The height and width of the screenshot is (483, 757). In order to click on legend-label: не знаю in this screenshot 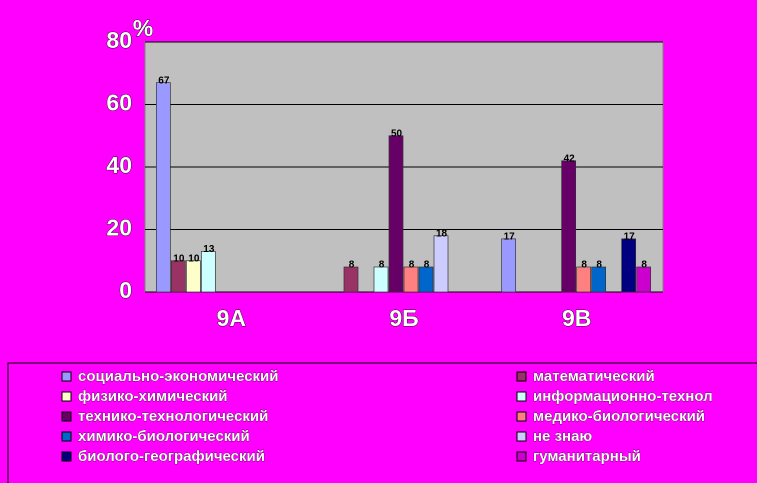, I will do `click(562, 436)`.